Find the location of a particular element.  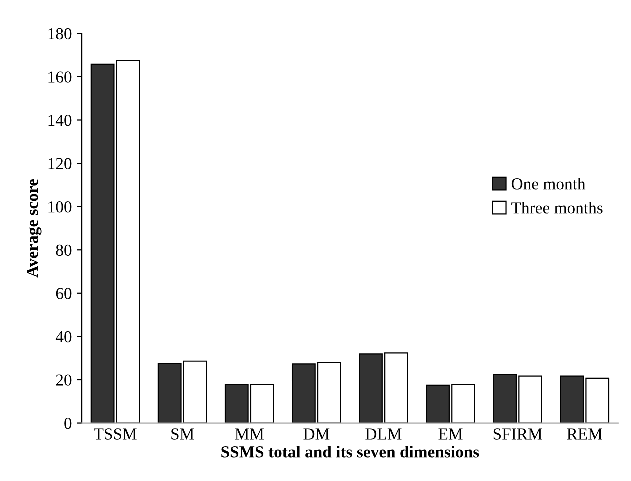

x-tick-label: REM is located at coordinates (584, 434).